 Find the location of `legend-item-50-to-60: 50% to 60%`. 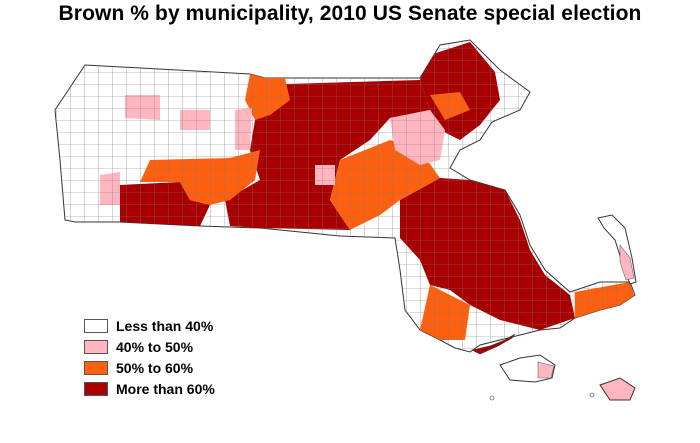

legend-item-50-to-60: 50% to 60% is located at coordinates (149, 367).